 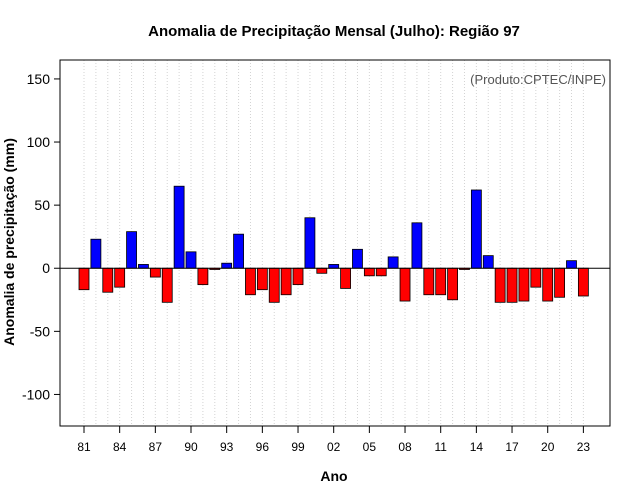 What do you see at coordinates (548, 447) in the screenshot?
I see `x-tick-label: 20` at bounding box center [548, 447].